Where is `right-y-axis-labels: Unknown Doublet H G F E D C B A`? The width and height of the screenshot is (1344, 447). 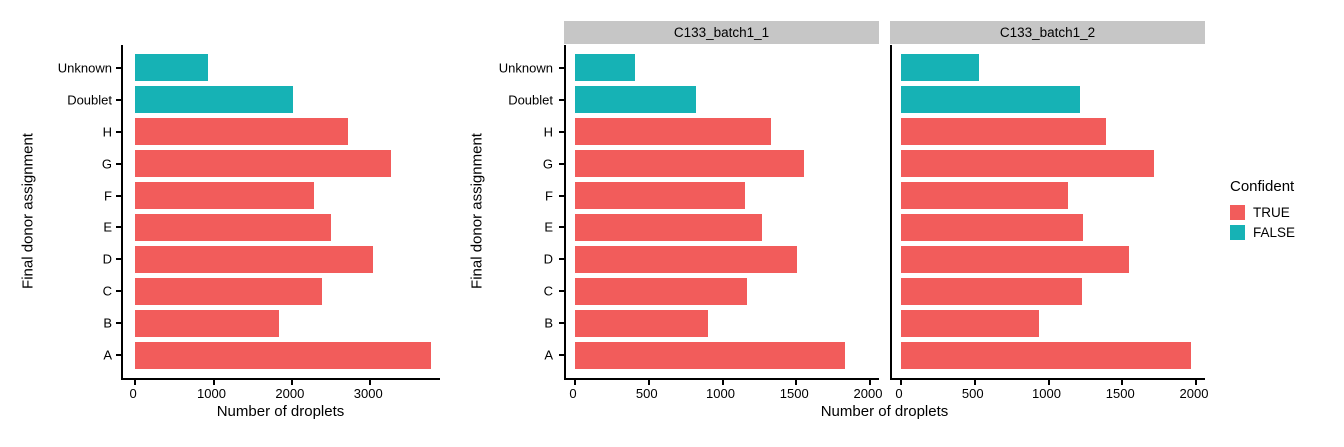
right-y-axis-labels: Unknown Doublet H G F E D C B A is located at coordinates (496, 211).